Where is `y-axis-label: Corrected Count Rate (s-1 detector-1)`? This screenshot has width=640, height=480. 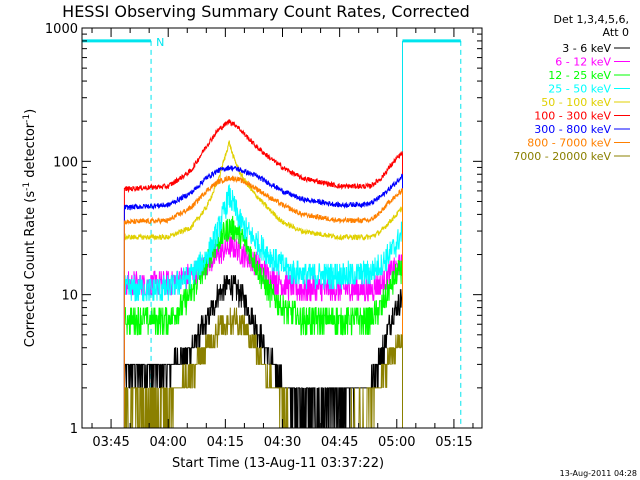 y-axis-label: Corrected Count Rate (s-1 detector-1) is located at coordinates (30, 228).